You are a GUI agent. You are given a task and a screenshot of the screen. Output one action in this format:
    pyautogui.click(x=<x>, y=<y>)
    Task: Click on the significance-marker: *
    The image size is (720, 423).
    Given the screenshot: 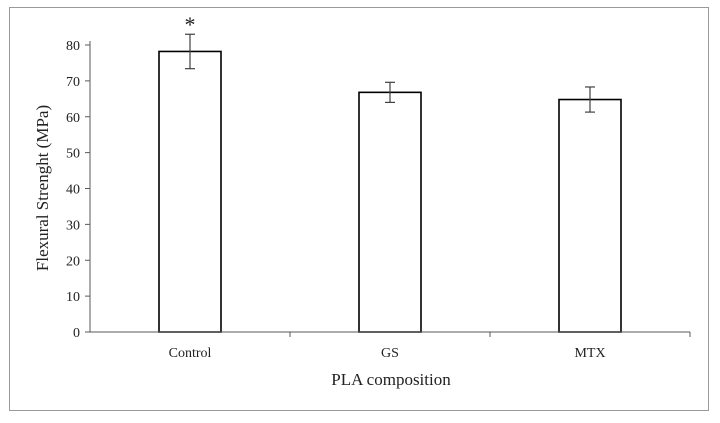 What is the action you would take?
    pyautogui.click(x=190, y=24)
    